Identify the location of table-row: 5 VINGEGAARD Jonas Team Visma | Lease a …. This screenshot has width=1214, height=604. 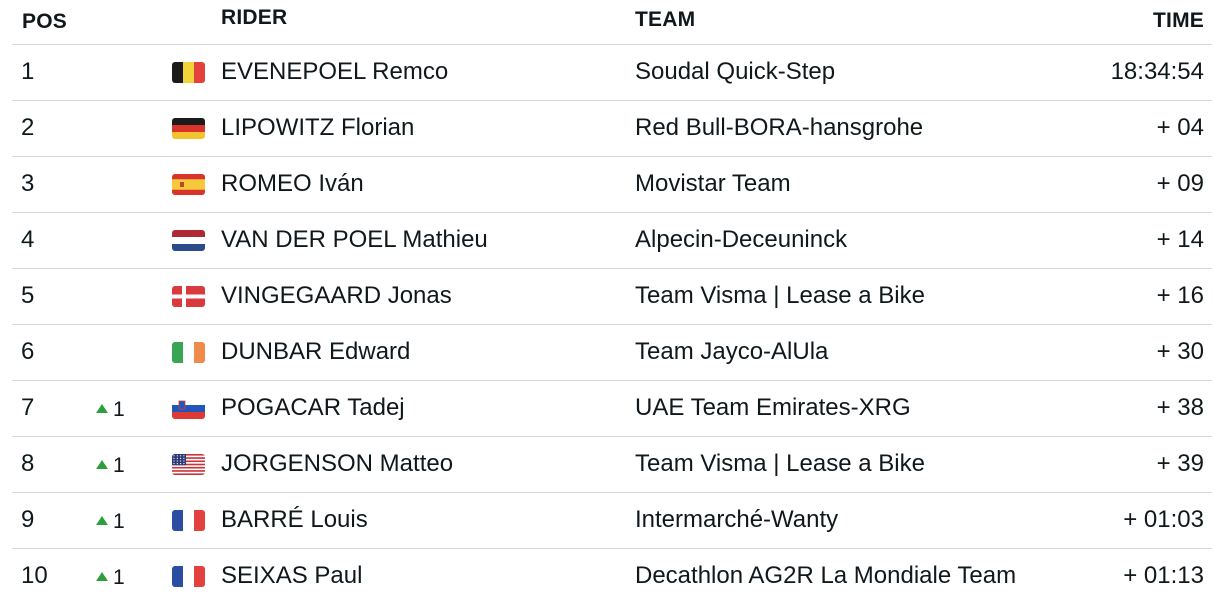
(612, 297).